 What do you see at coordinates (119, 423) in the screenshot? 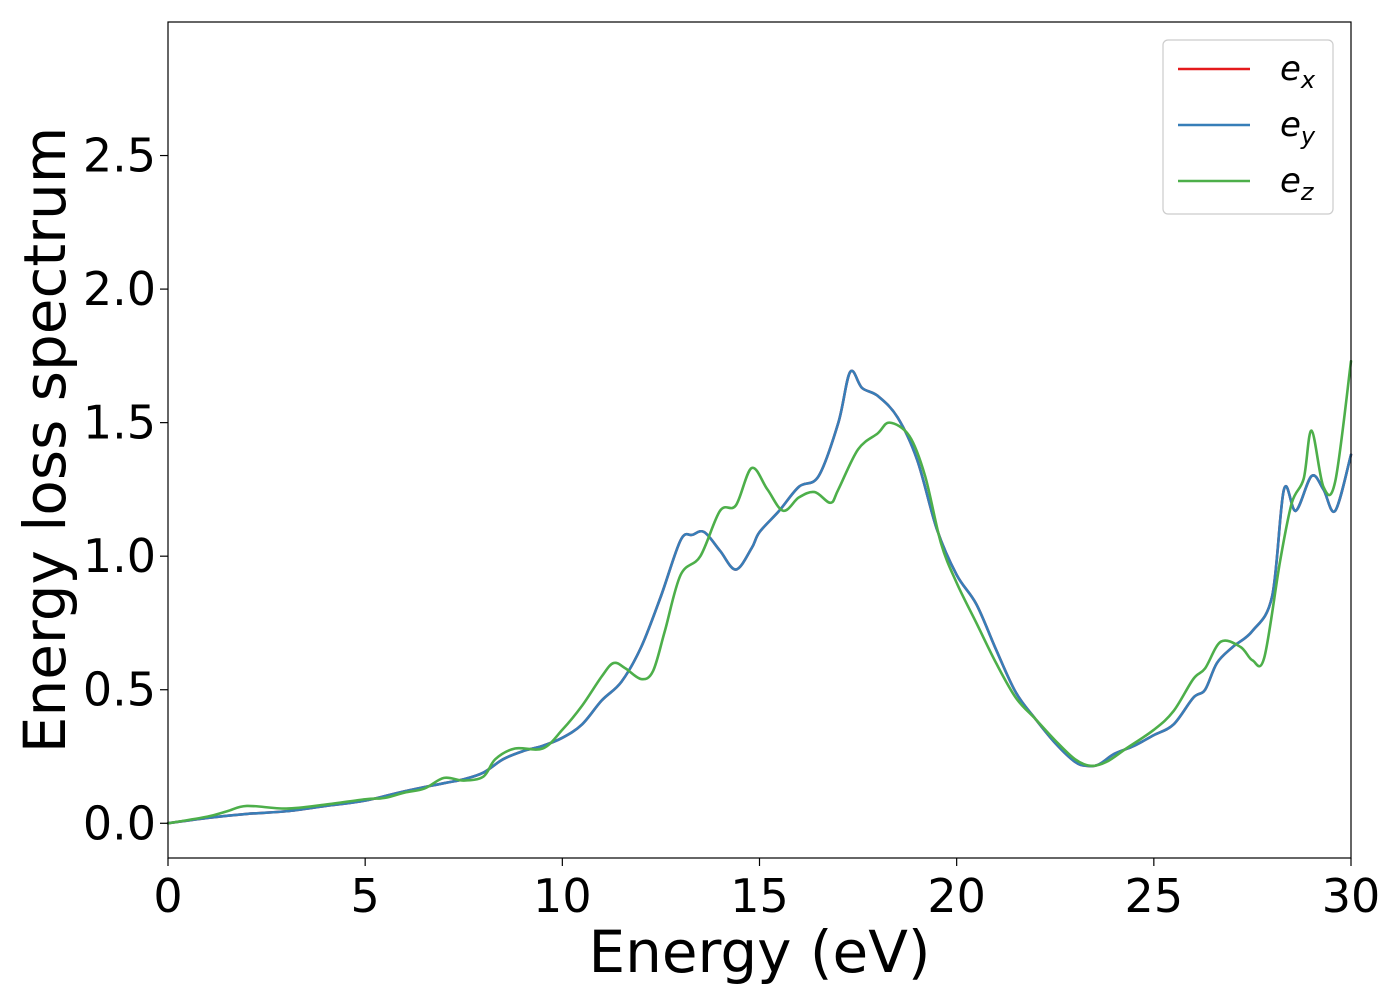
I see `y-tick-label: 1.5` at bounding box center [119, 423].